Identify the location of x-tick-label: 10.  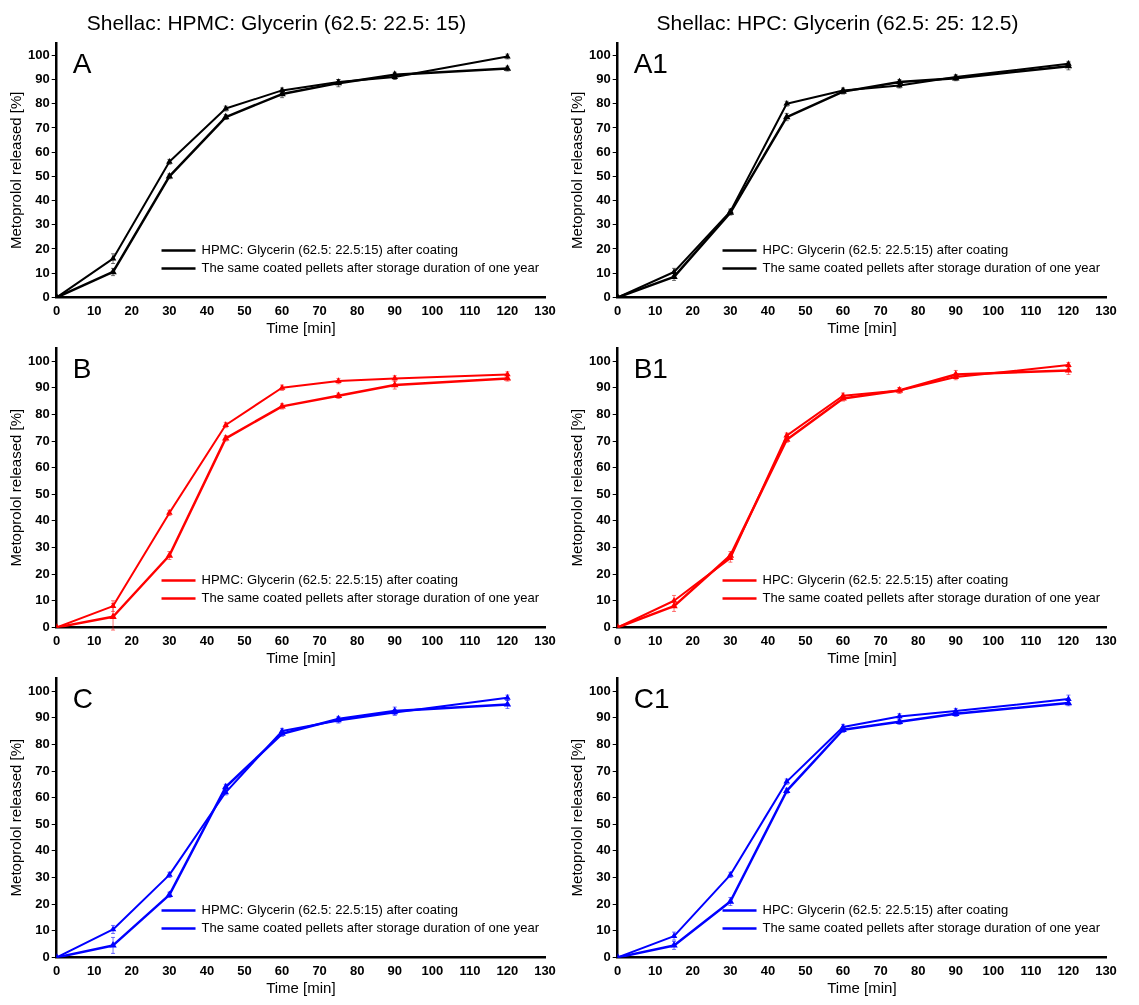
(94, 970).